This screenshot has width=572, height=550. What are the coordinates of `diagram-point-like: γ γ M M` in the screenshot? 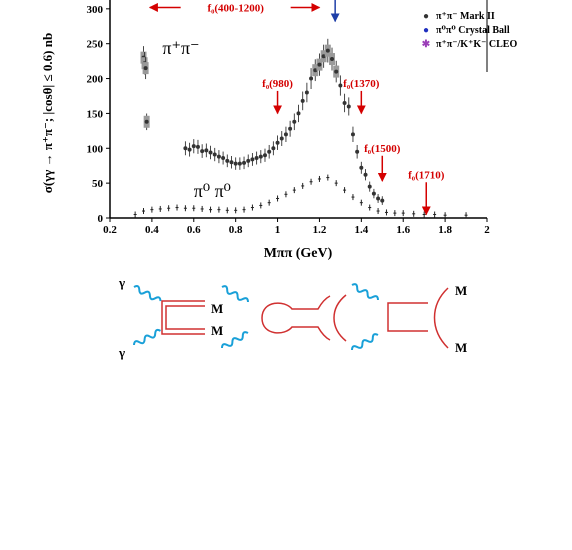 It's located at (170, 317).